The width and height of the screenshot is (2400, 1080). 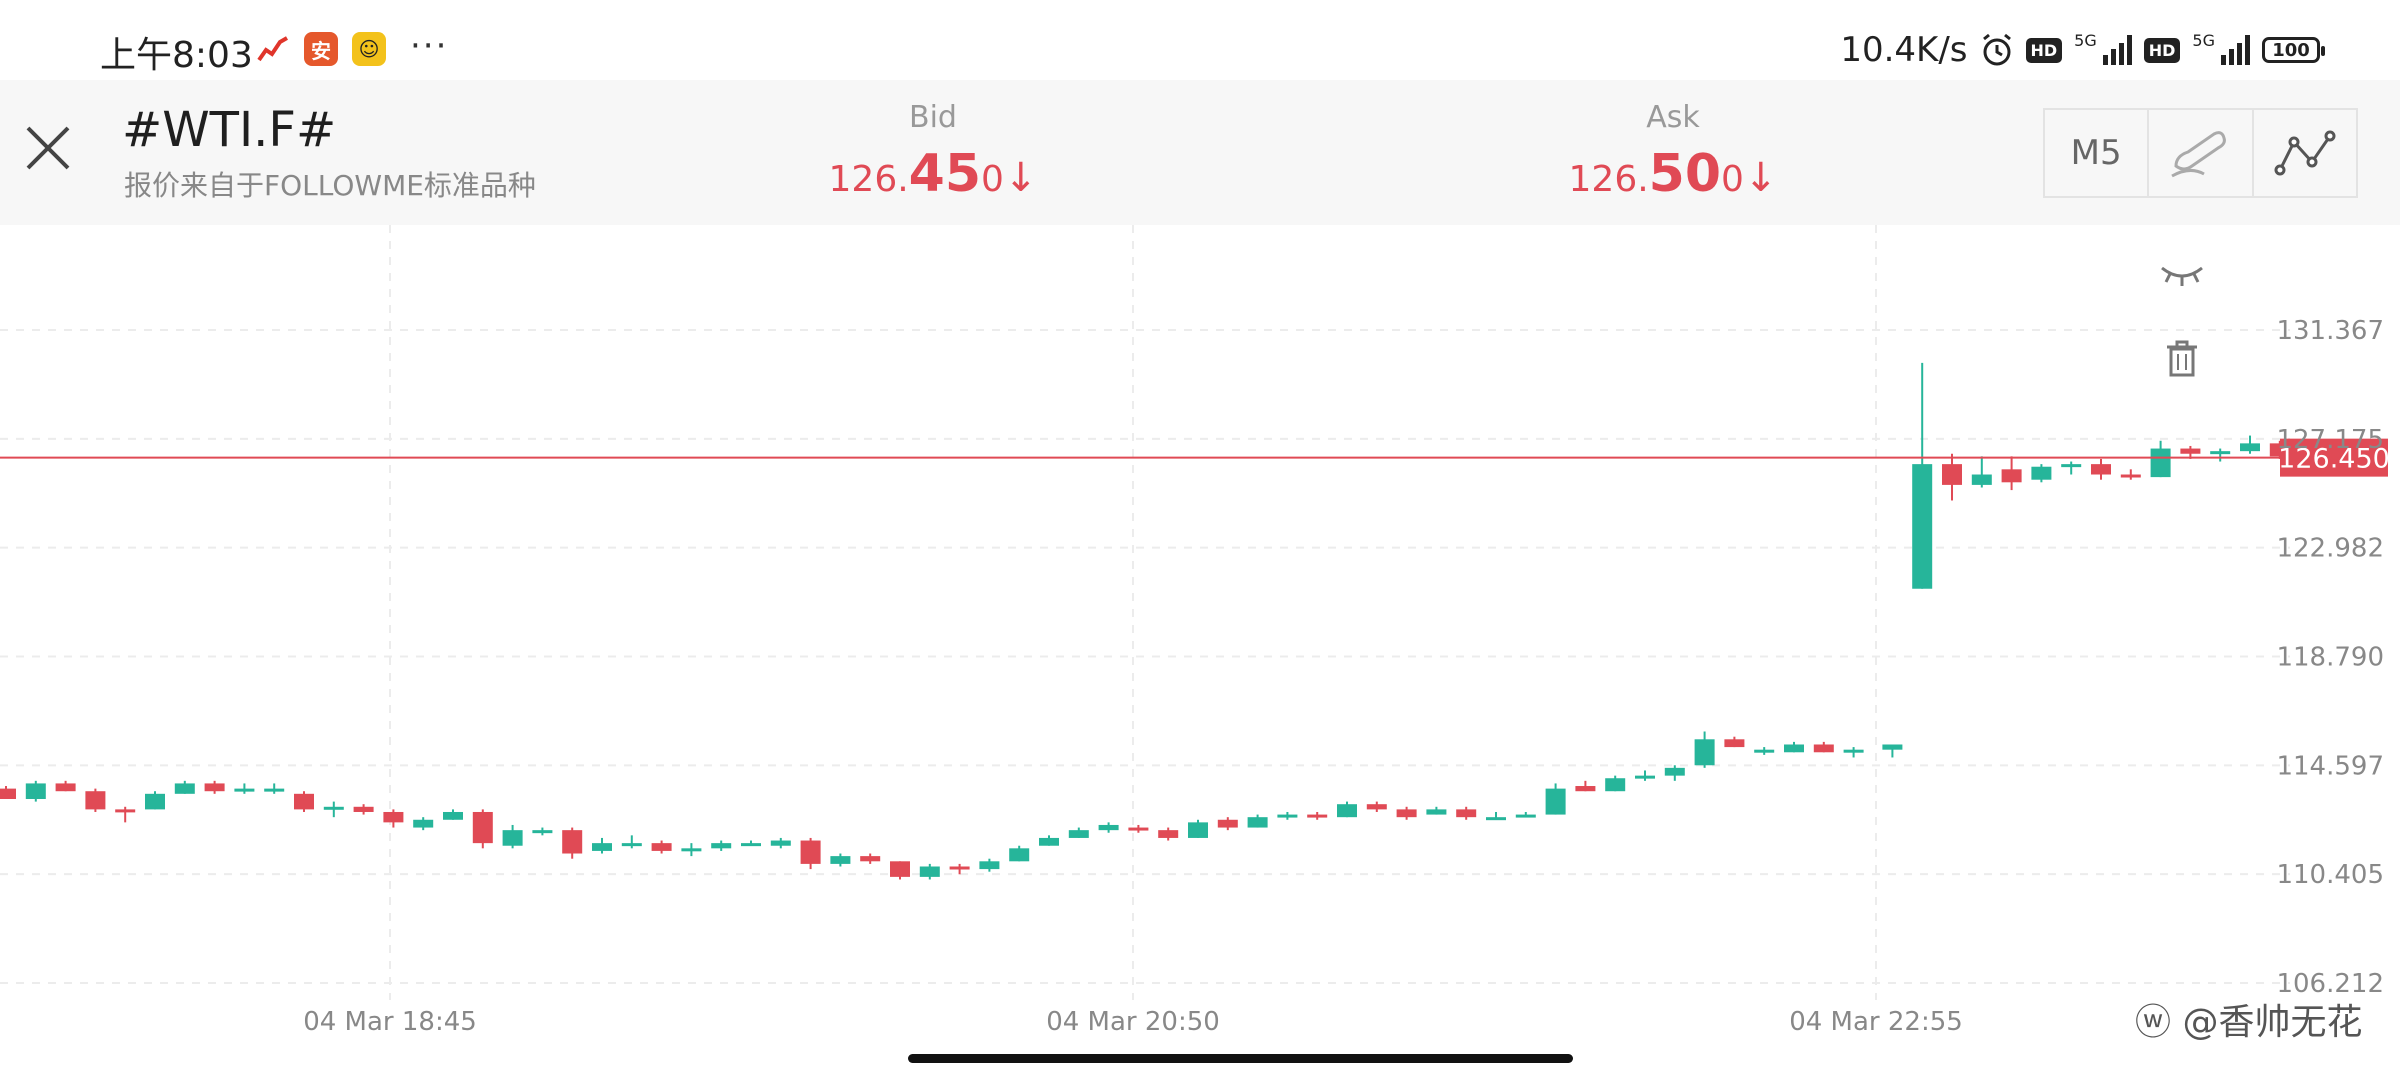 What do you see at coordinates (2249, 1022) in the screenshot?
I see `weibo-watermark: ⓦ @香帅无花` at bounding box center [2249, 1022].